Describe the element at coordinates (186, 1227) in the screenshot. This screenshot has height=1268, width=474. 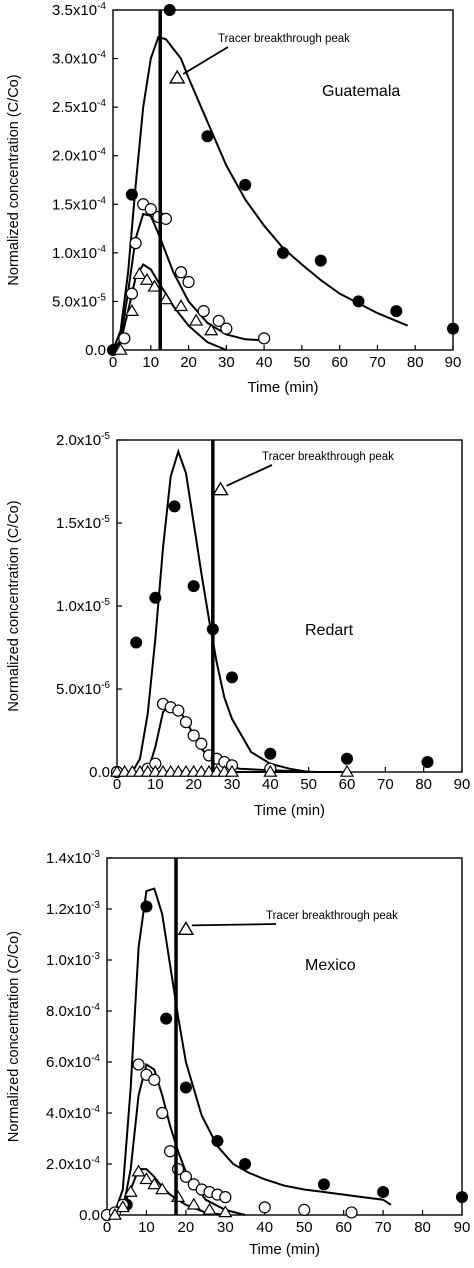
I see `x-tick-label: 20` at that location.